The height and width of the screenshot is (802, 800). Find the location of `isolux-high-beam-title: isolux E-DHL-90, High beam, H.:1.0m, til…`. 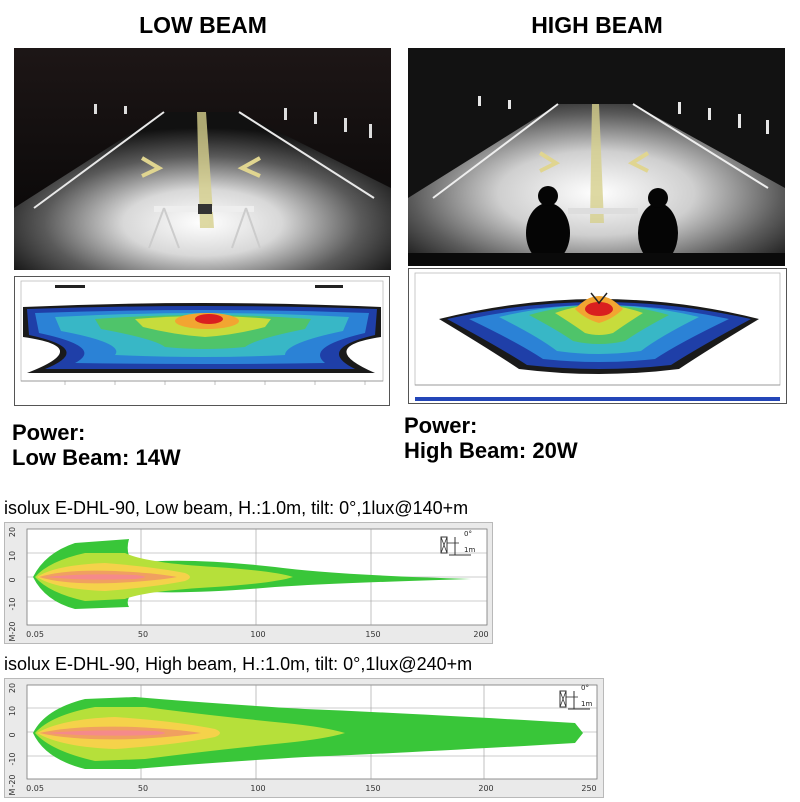

isolux-high-beam-title: isolux E-DHL-90, High beam, H.:1.0m, til… is located at coordinates (238, 664).